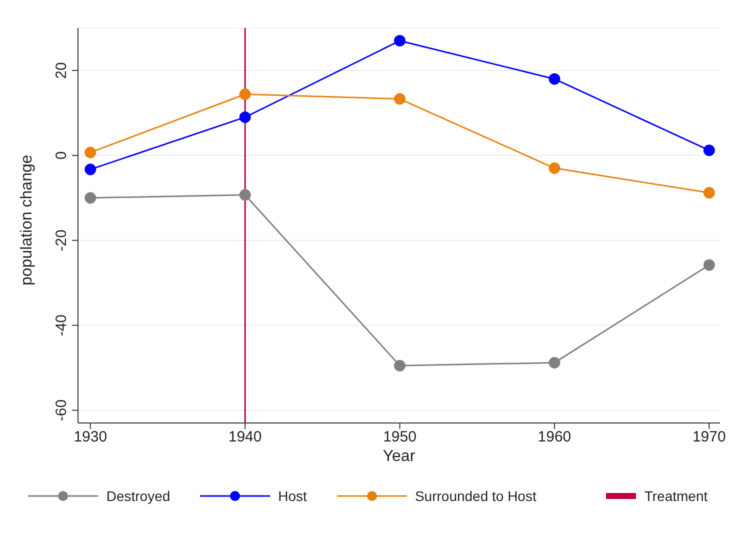  I want to click on y-tick-label: -40, so click(61, 325).